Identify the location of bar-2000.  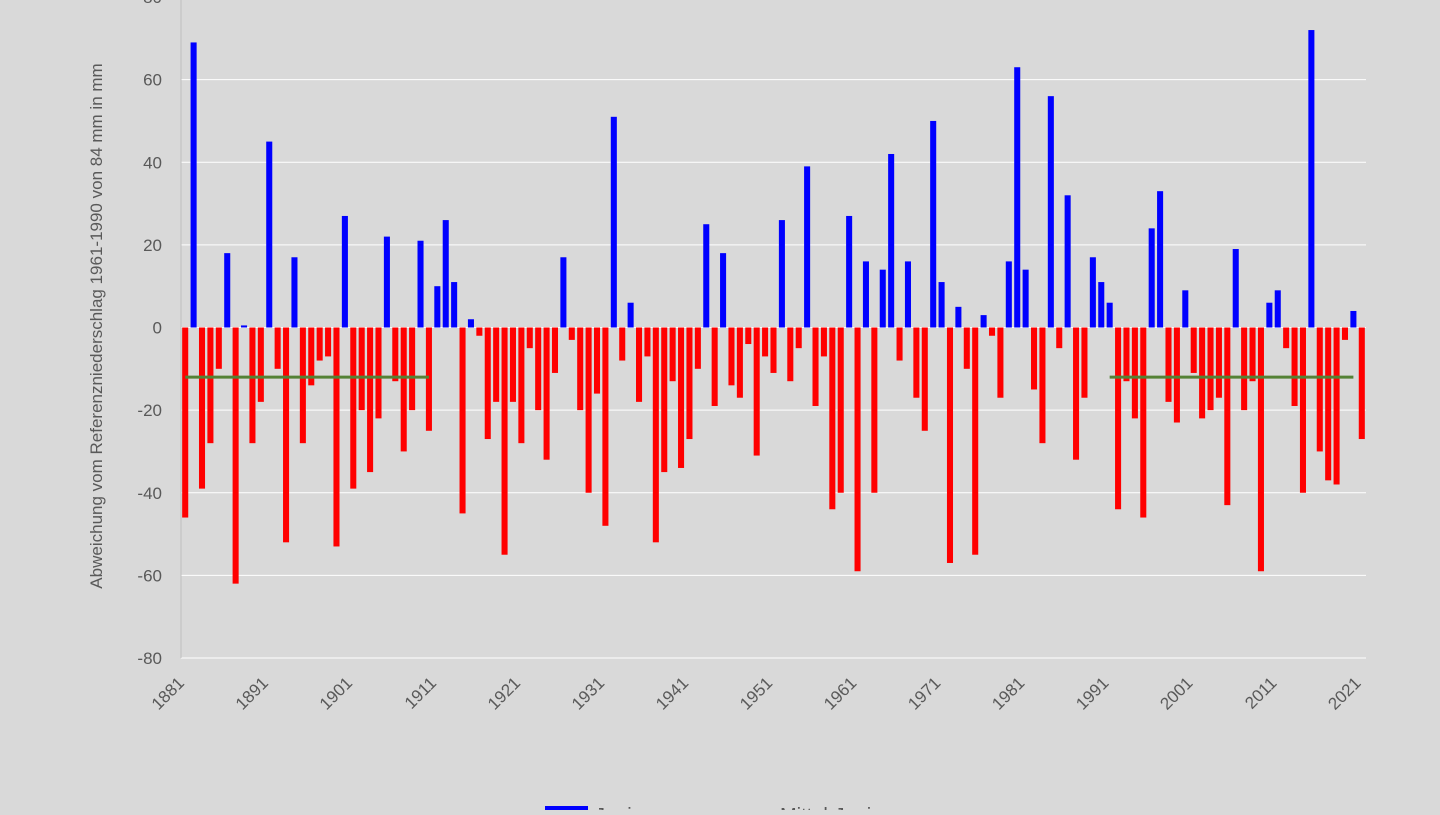
(1185, 309).